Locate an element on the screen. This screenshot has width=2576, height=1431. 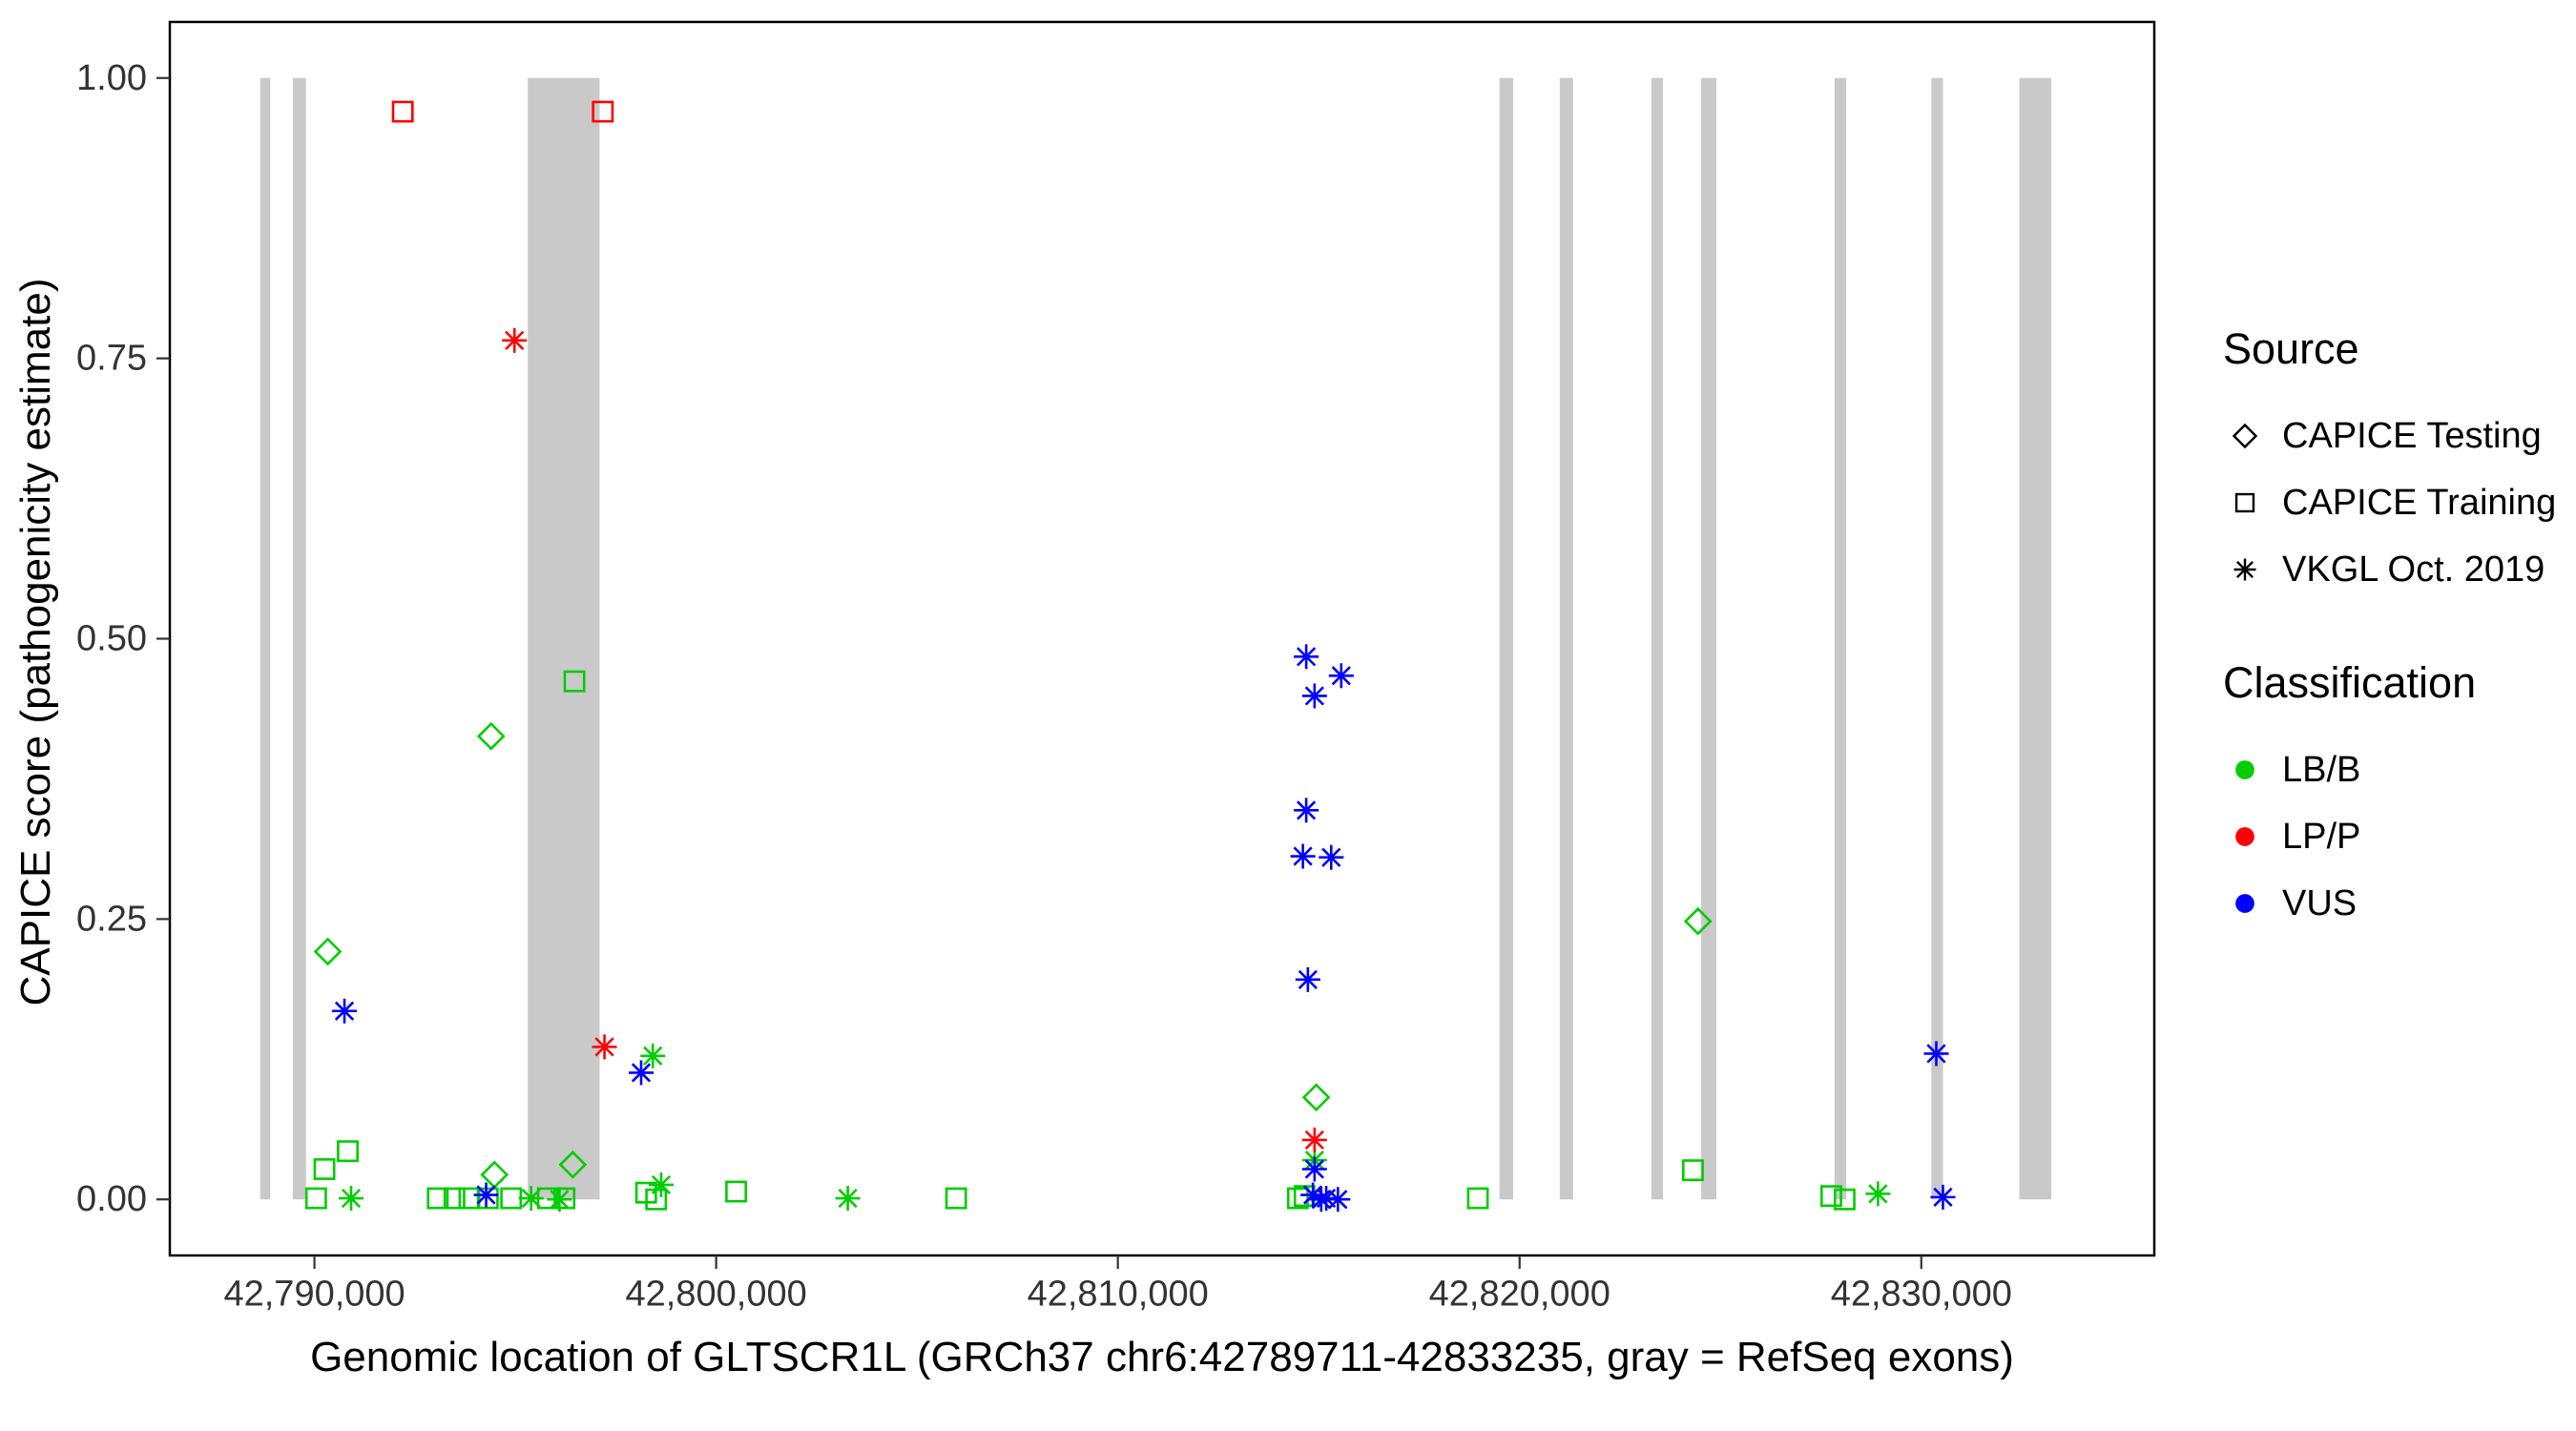
x-tick-label: 42,810,000 is located at coordinates (1118, 1294).